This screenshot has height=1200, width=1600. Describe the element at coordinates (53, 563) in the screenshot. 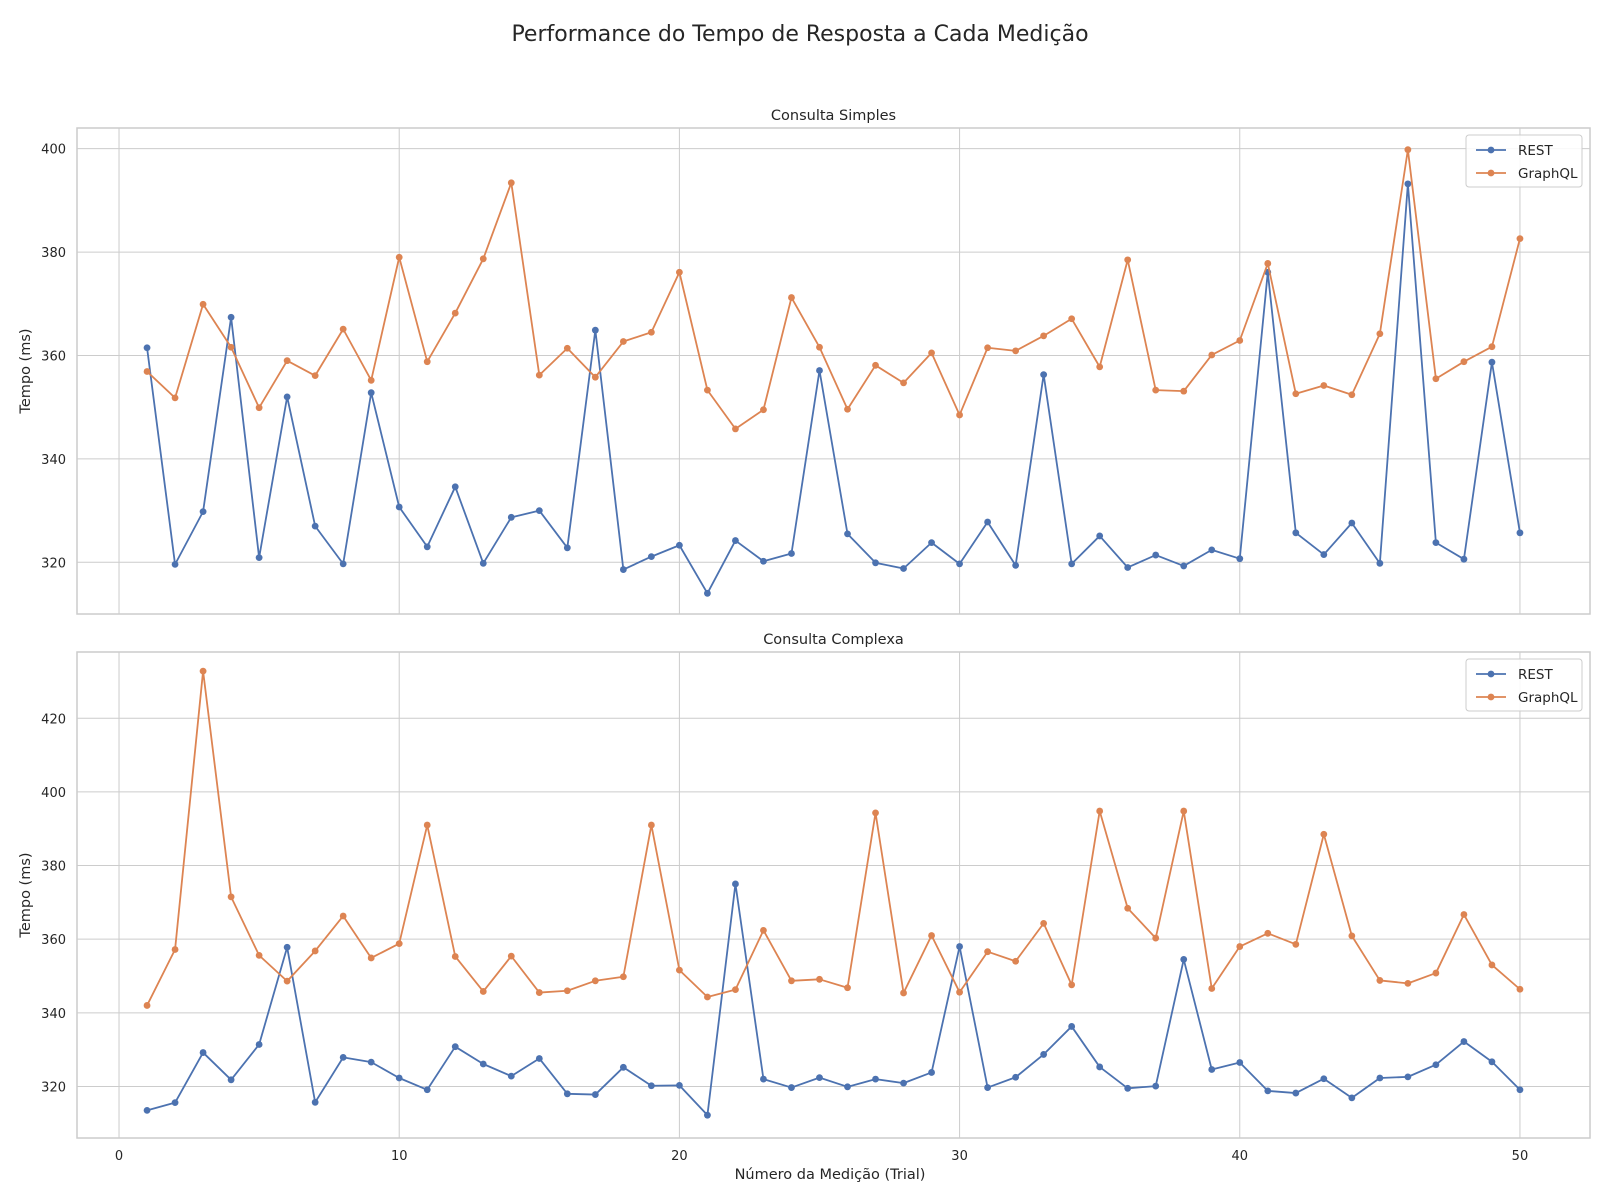

I see `y-tick-label: 320` at that location.